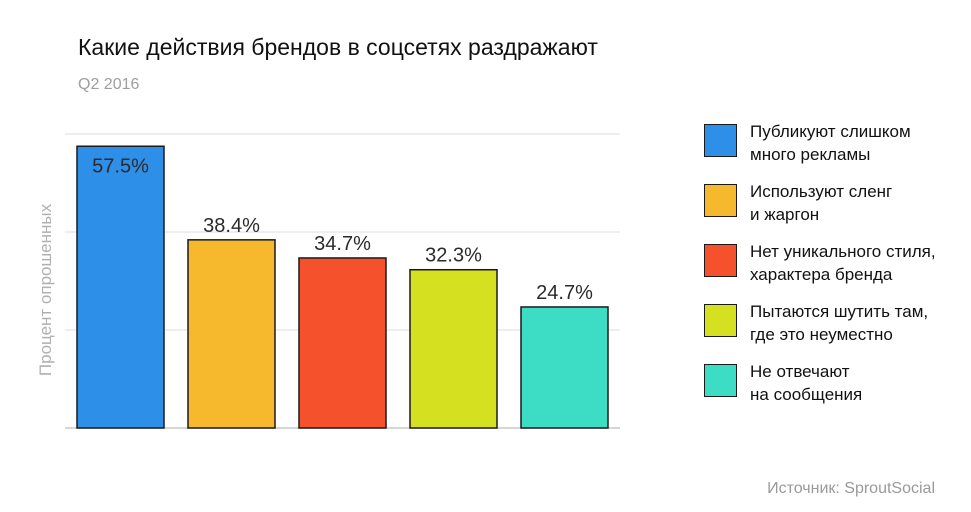 The image size is (971, 512). What do you see at coordinates (453, 256) in the screenshot?
I see `data-label-4: 32.3%` at bounding box center [453, 256].